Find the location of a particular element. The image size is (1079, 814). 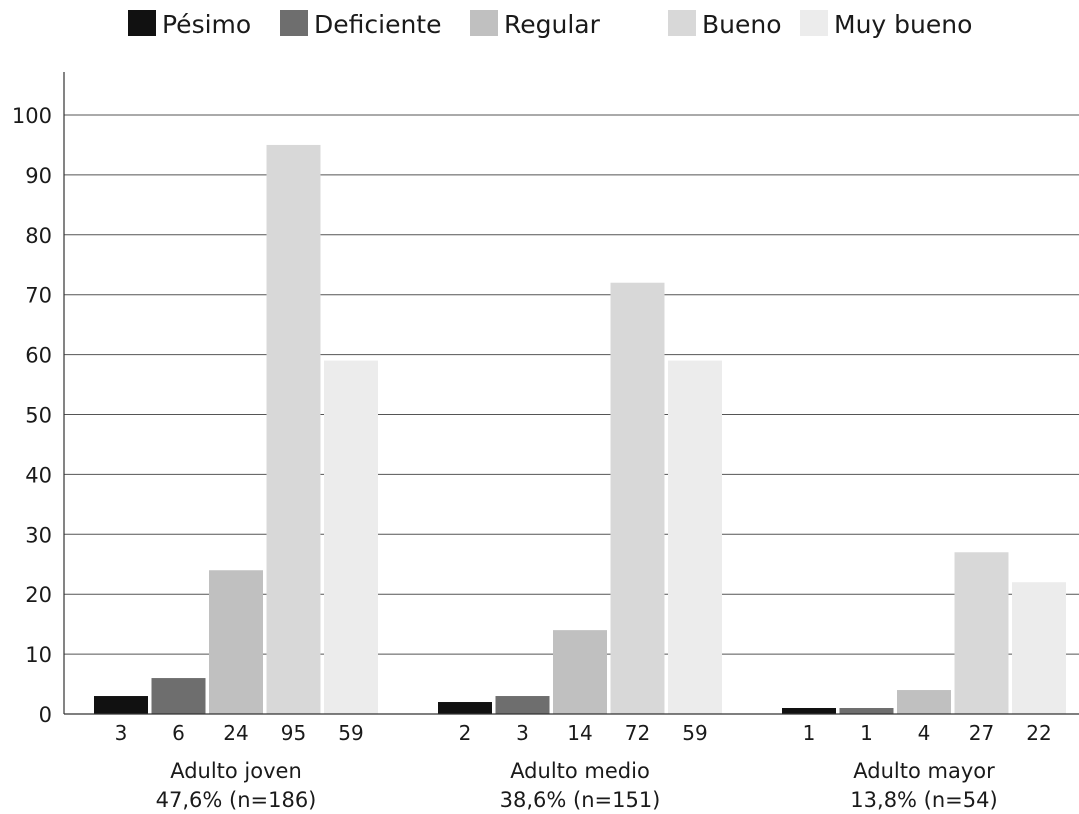

legend-label: Muy bueno is located at coordinates (903, 24).